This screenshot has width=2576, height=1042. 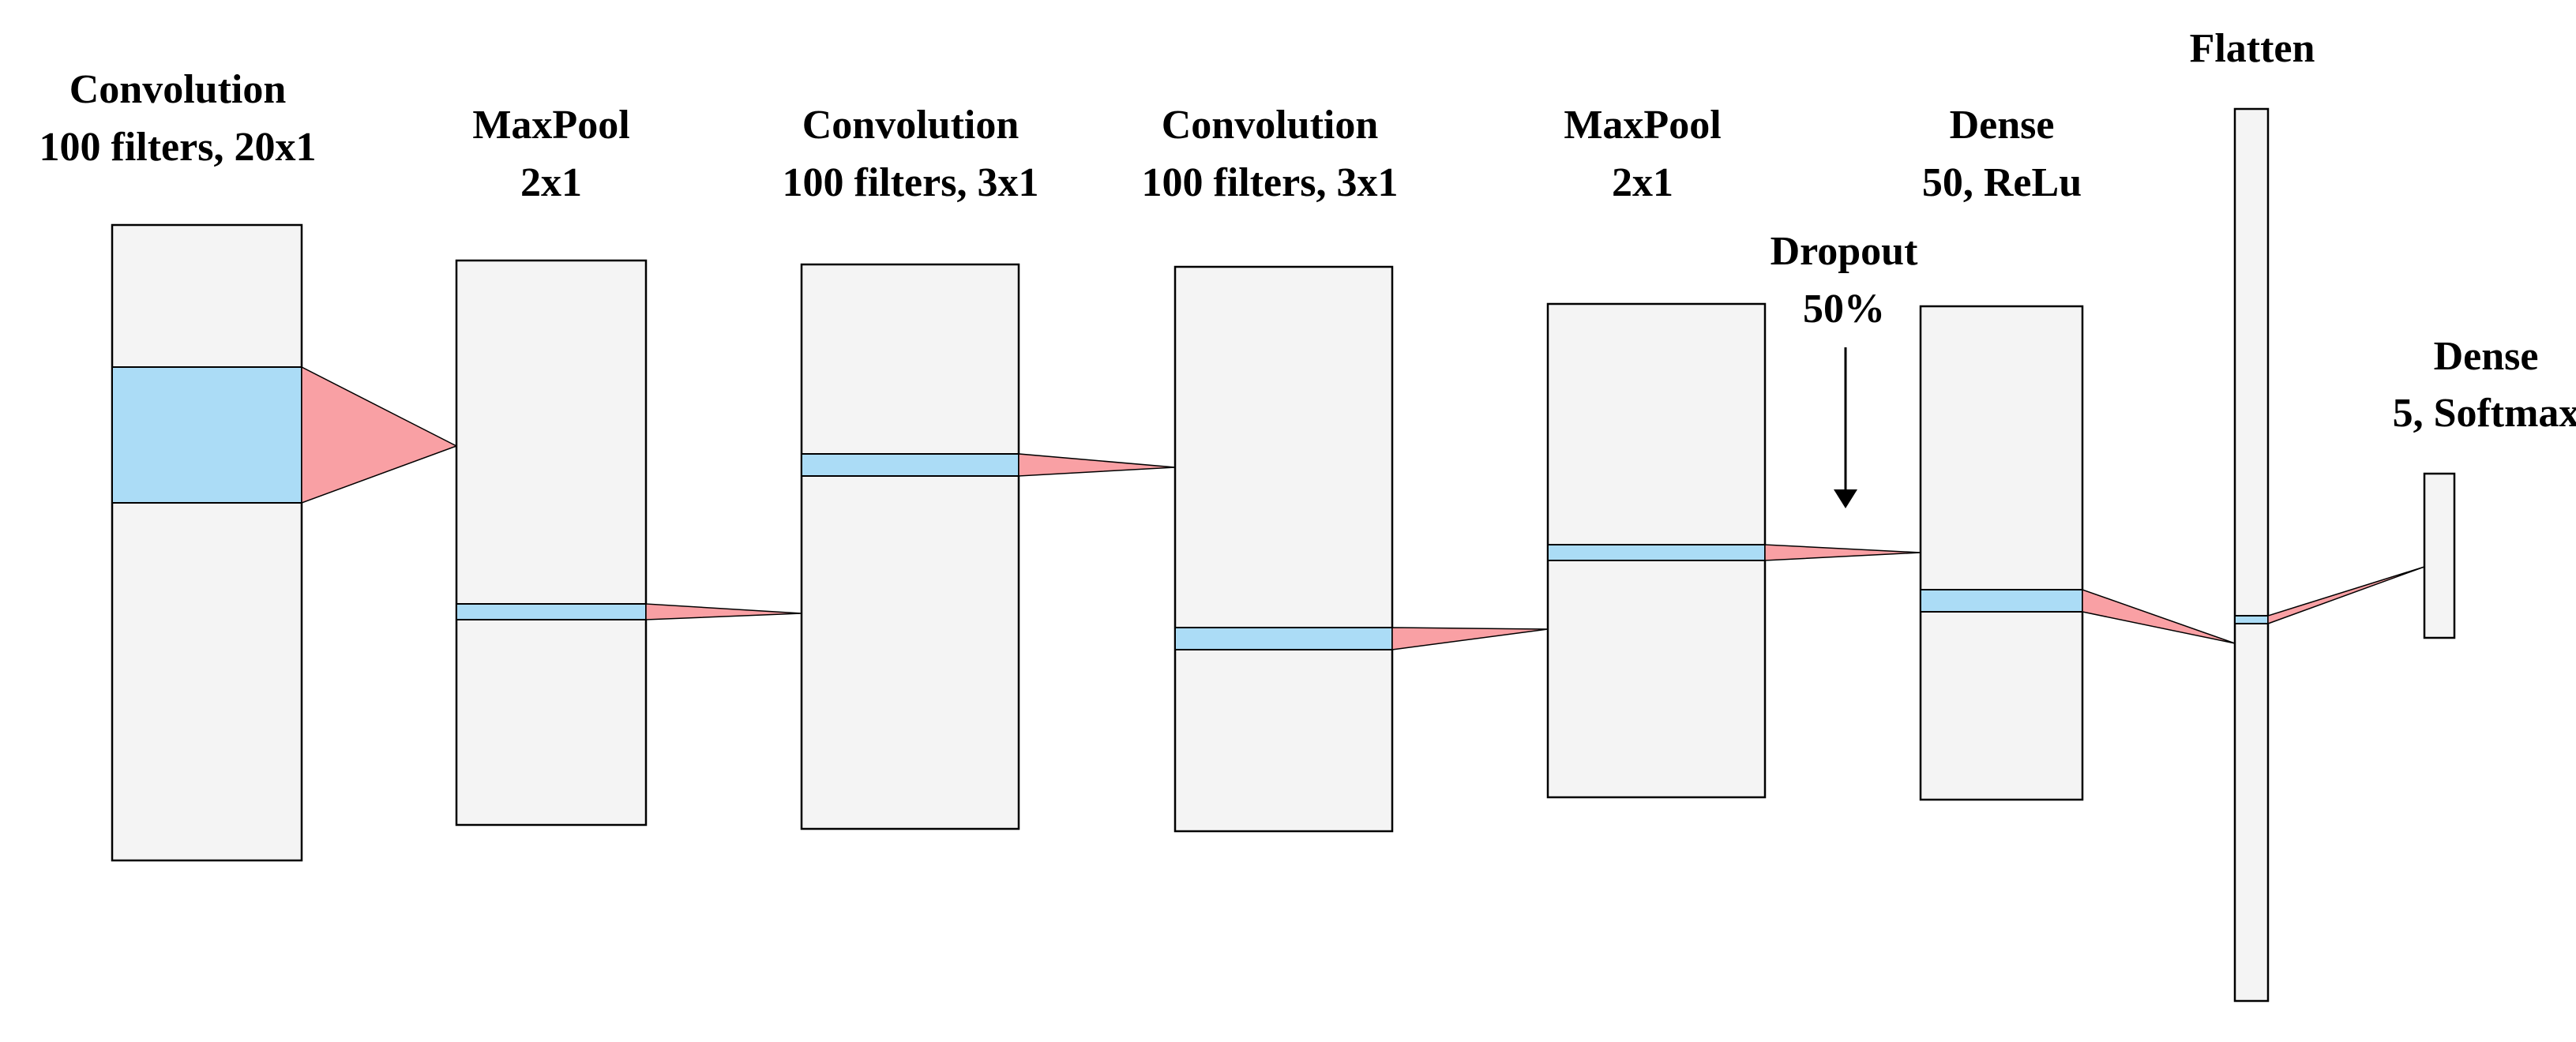 I want to click on dropout-subtitle: 50%, so click(x=1844, y=310).